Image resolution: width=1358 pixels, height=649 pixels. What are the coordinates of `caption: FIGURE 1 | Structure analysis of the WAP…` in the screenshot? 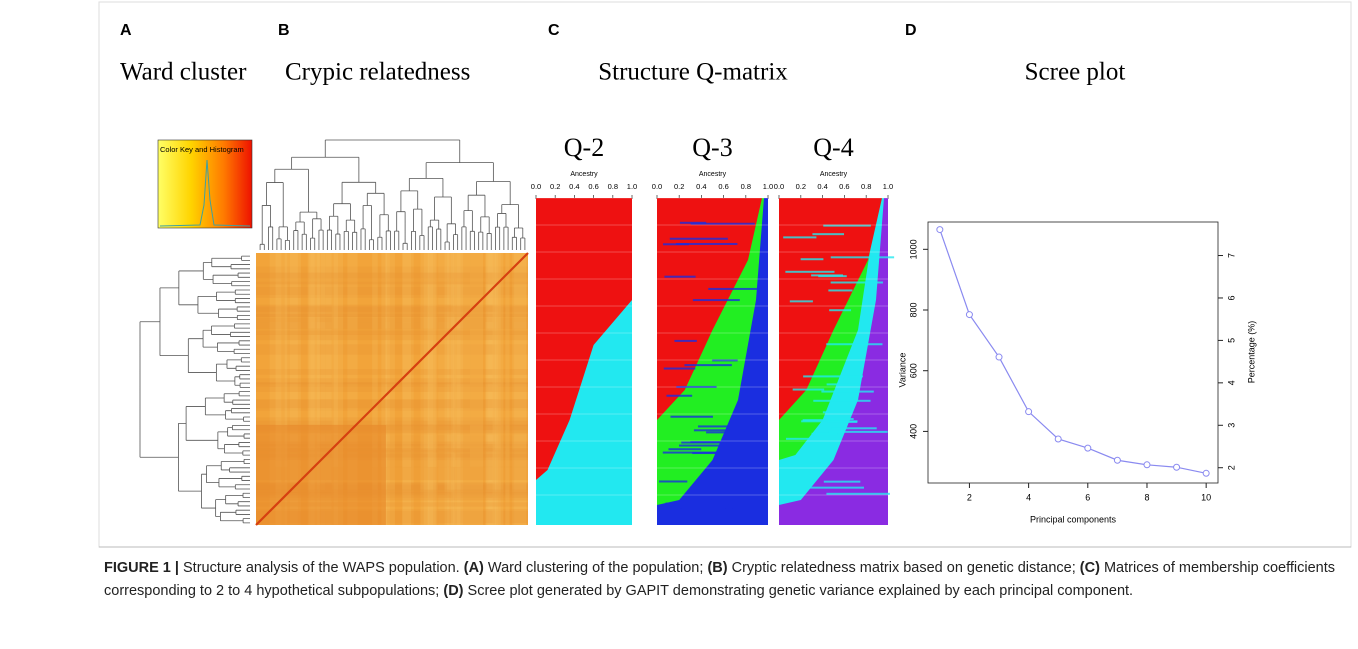 It's located at (724, 580).